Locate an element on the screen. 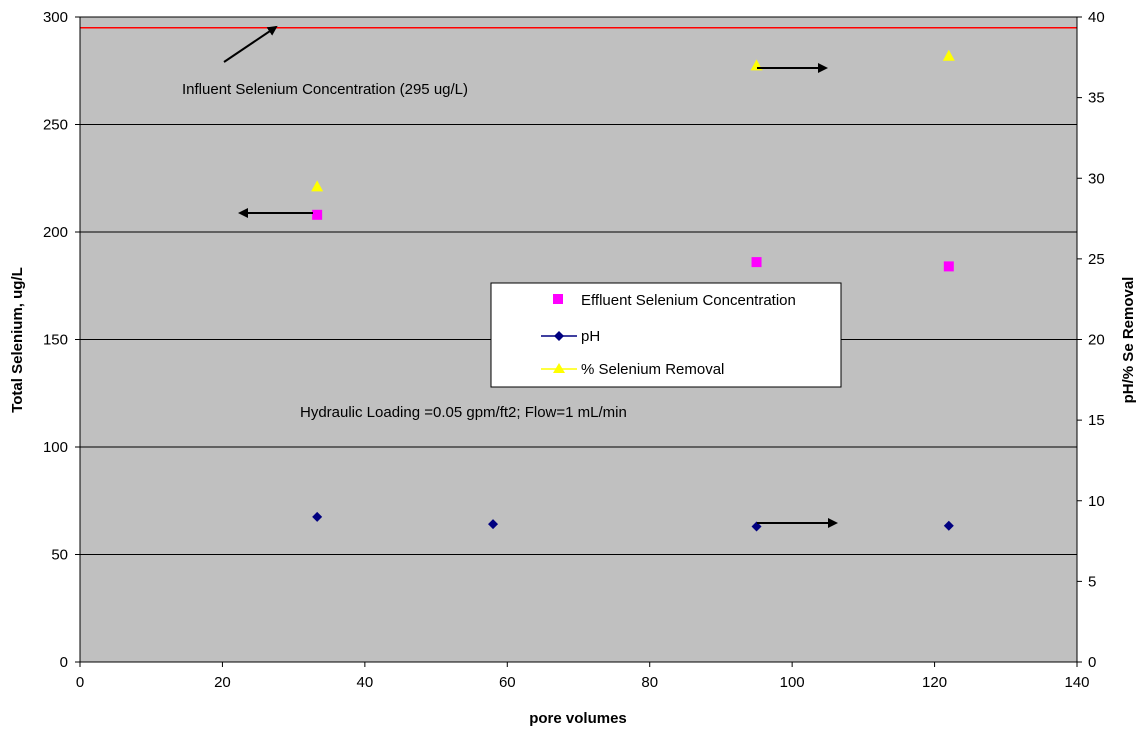 Image resolution: width=1142 pixels, height=733 pixels. y2-tick-label: 10 is located at coordinates (1096, 501).